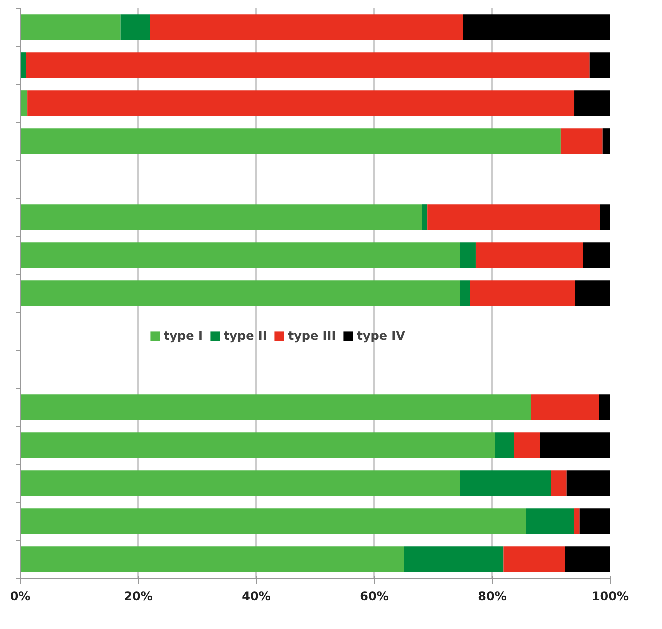 The width and height of the screenshot is (662, 629). I want to click on x-tick-label: 100%, so click(611, 597).